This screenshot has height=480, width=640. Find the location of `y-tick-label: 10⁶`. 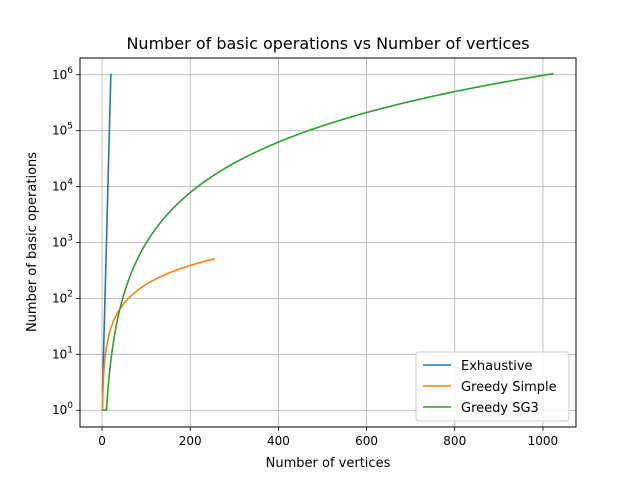

y-tick-label: 10⁶ is located at coordinates (62, 74).